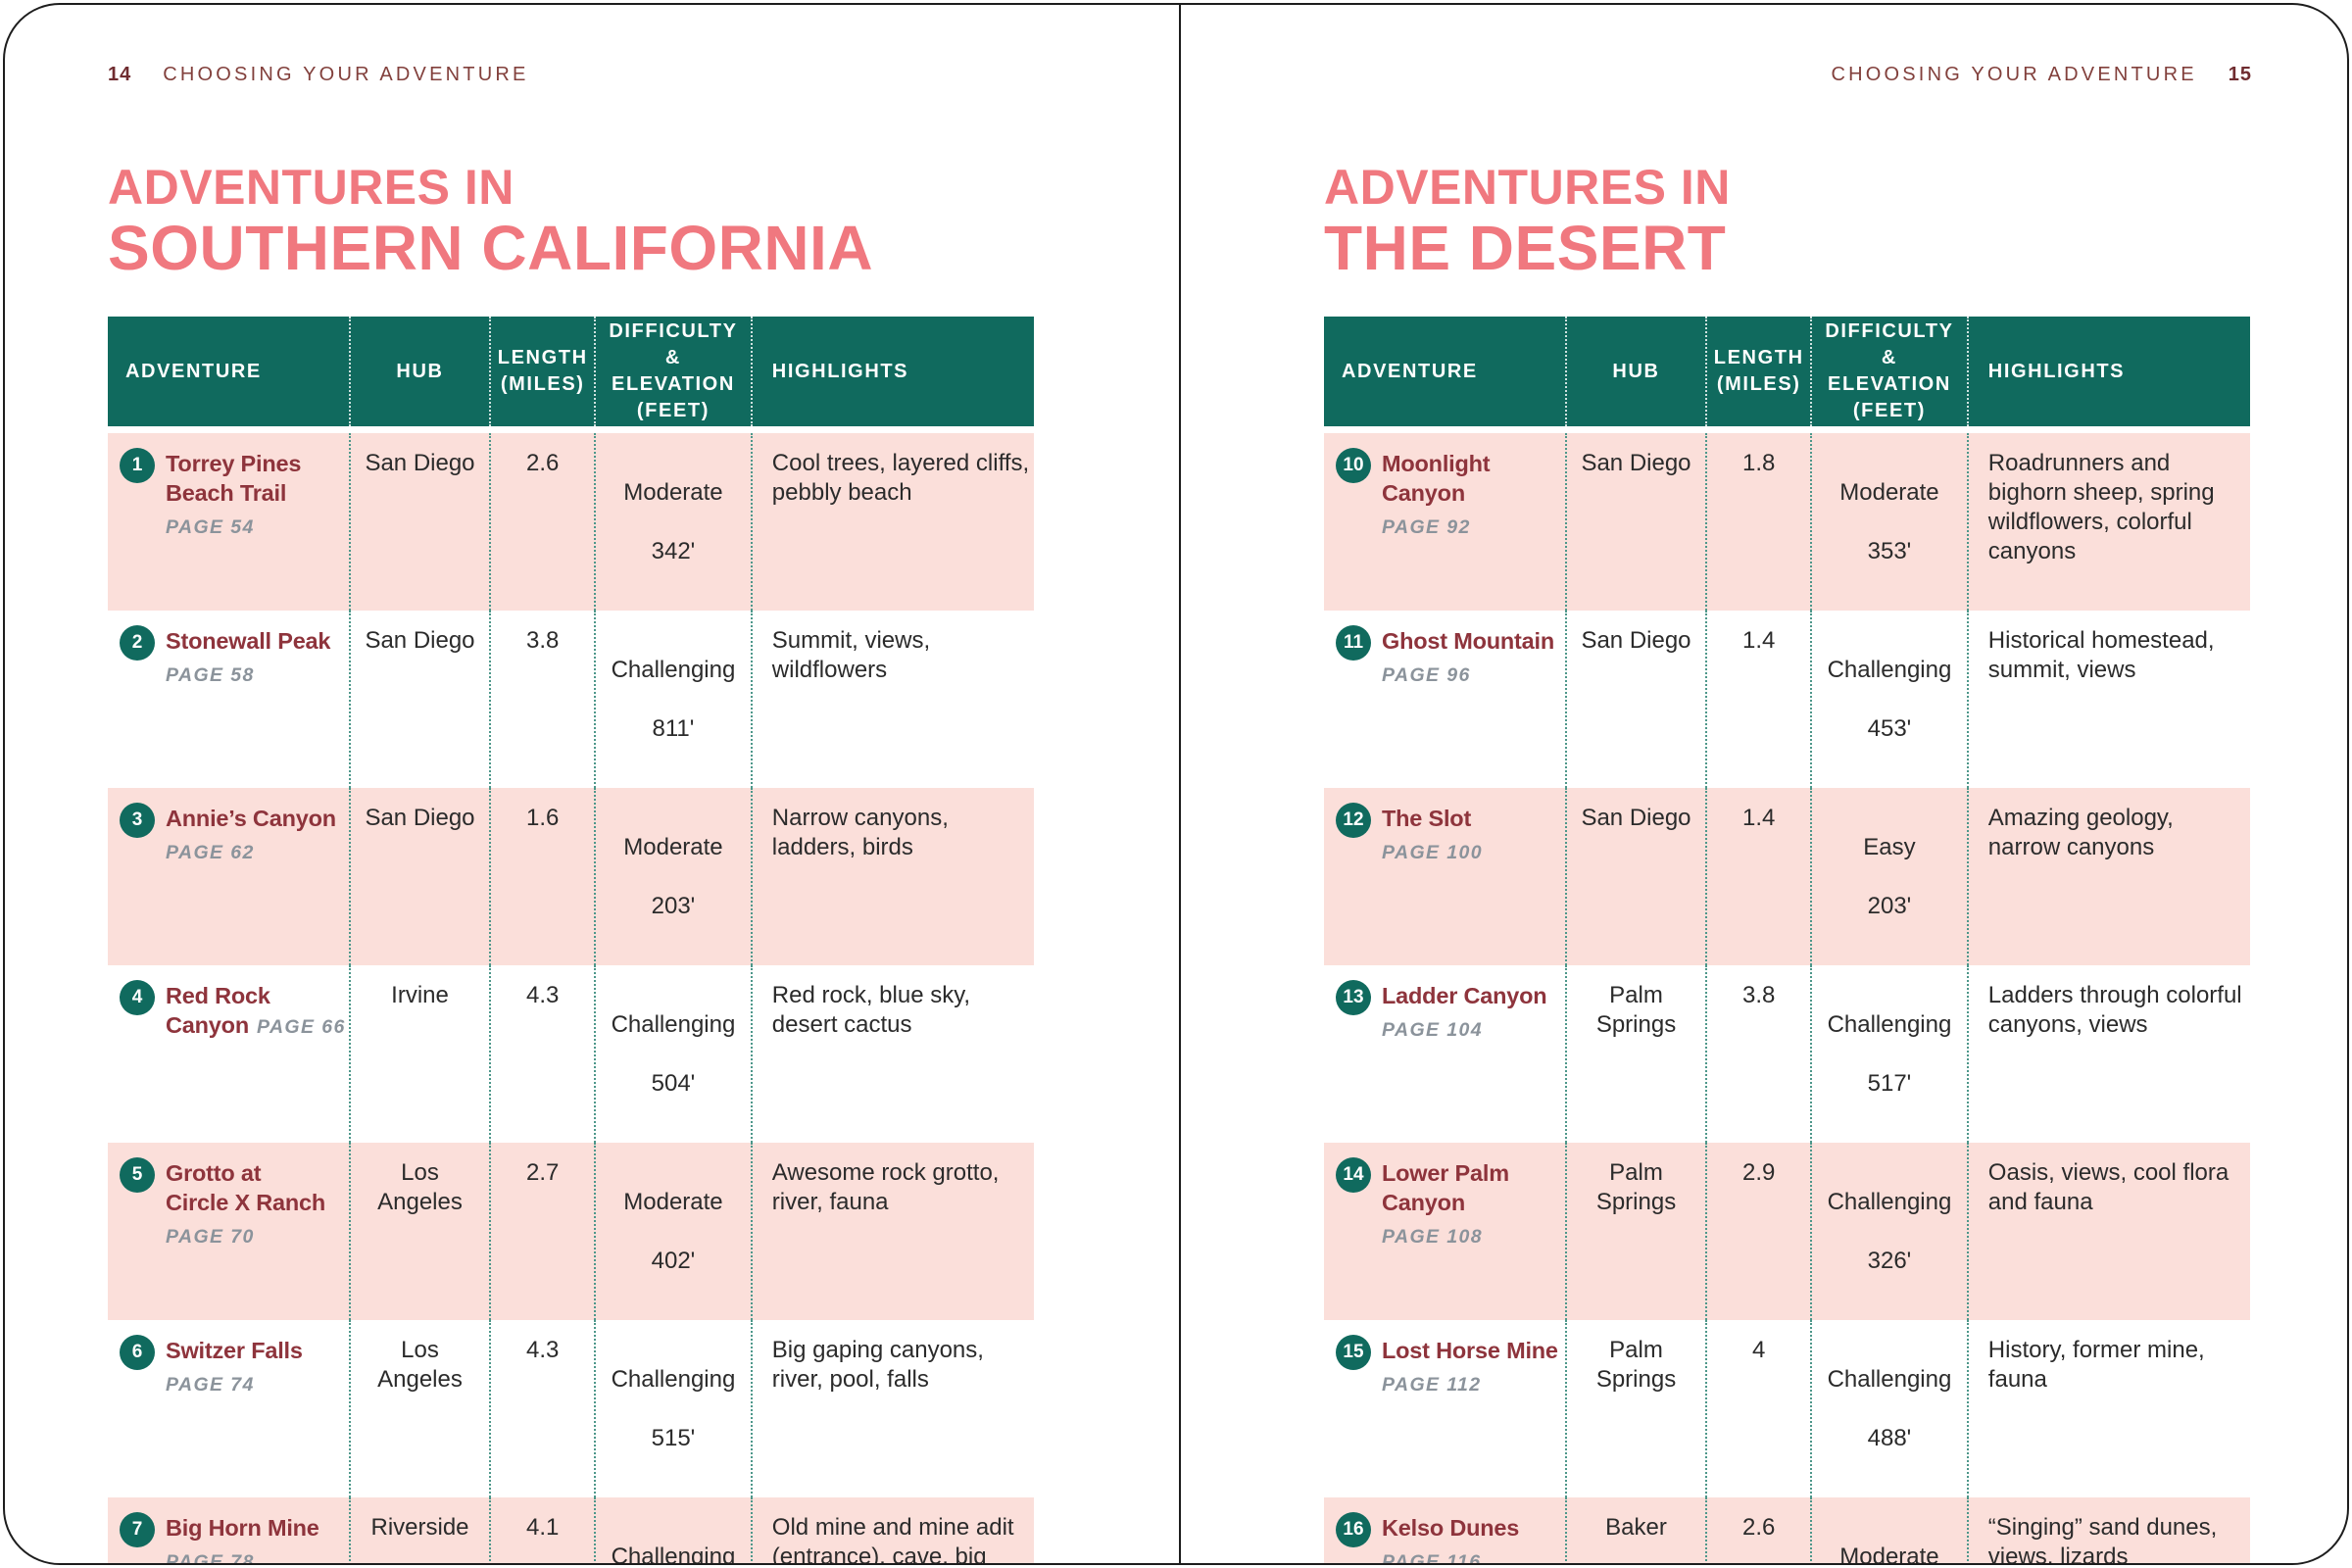 The image size is (2352, 1568). Describe the element at coordinates (1889, 1438) in the screenshot. I see `elevation-value: 488'` at that location.